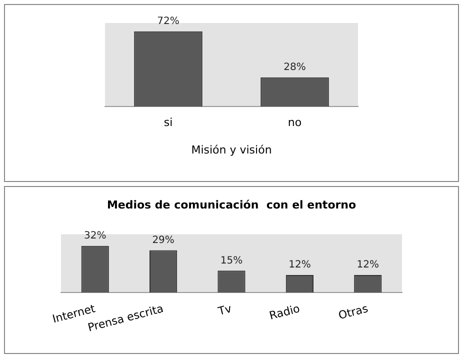  What do you see at coordinates (353, 312) in the screenshot?
I see `x-tick-label: Otras` at bounding box center [353, 312].